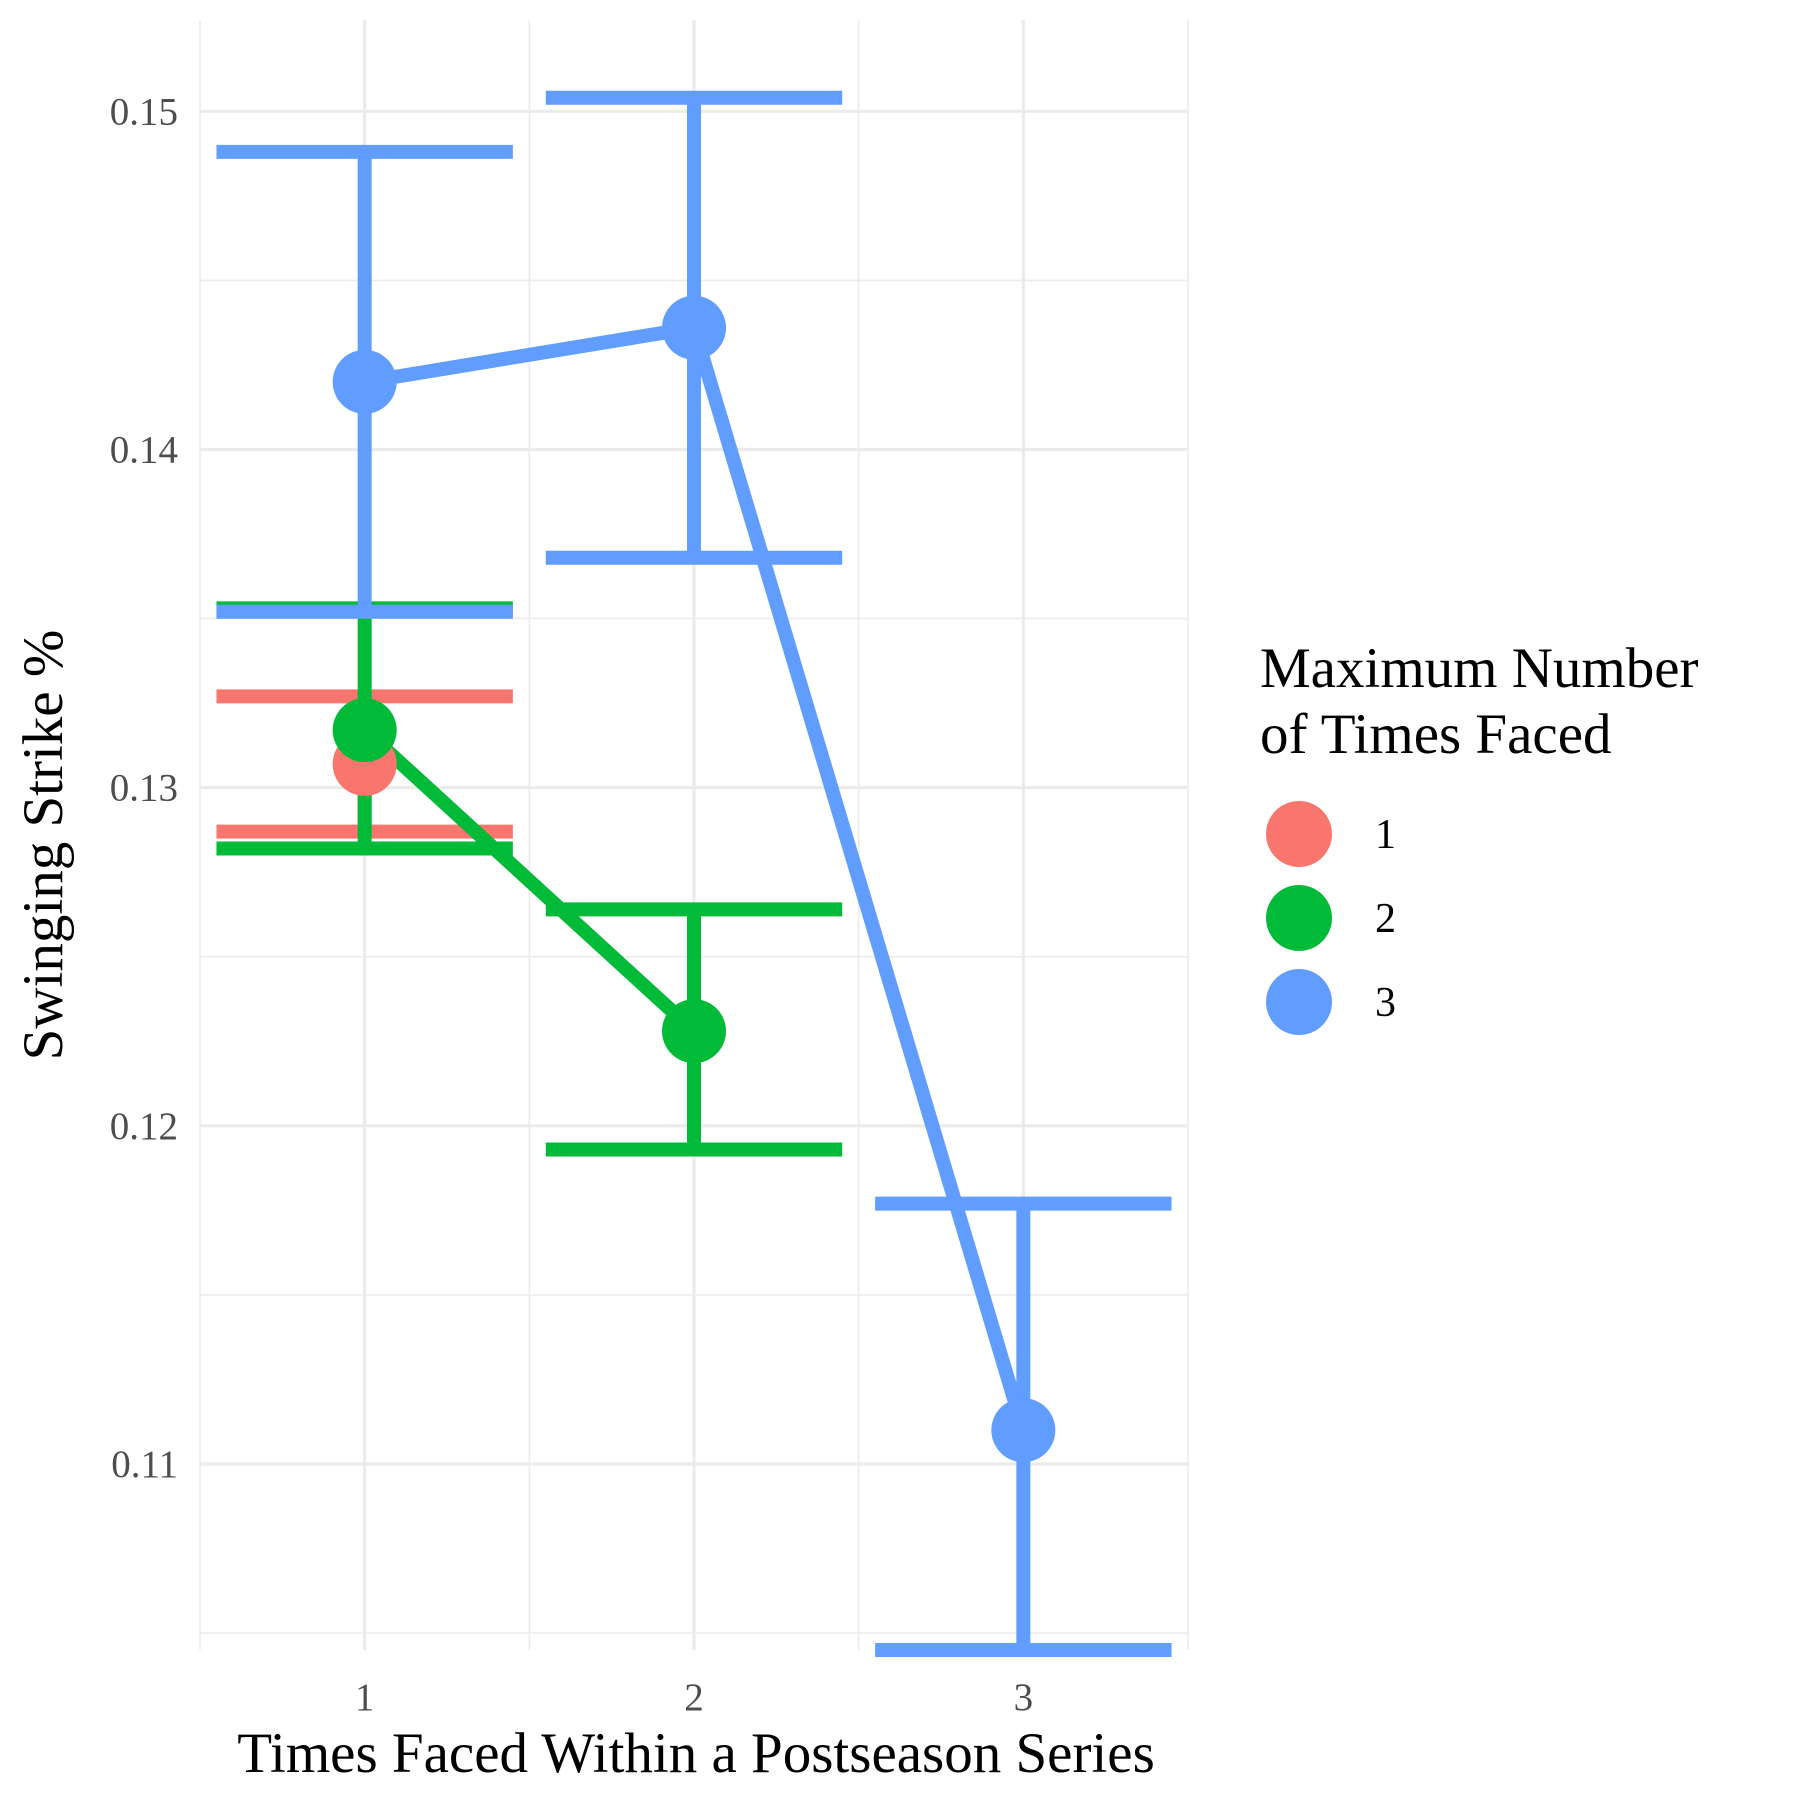  What do you see at coordinates (43, 845) in the screenshot?
I see `y-axis-title: Swinging Strike %` at bounding box center [43, 845].